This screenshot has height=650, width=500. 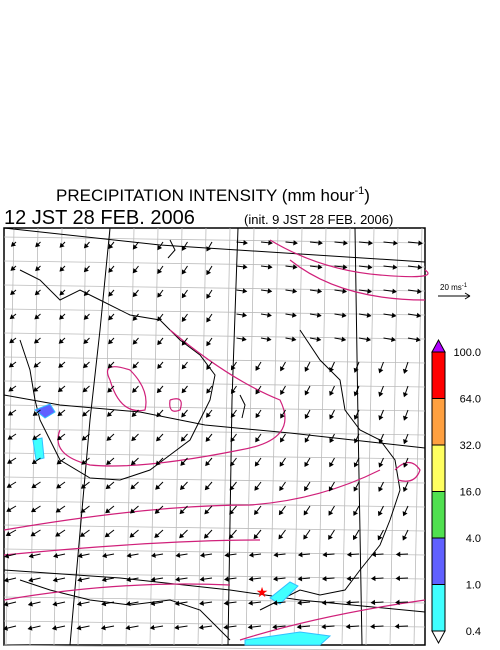 What do you see at coordinates (38, 449) in the screenshot?
I see `precip-area` at bounding box center [38, 449].